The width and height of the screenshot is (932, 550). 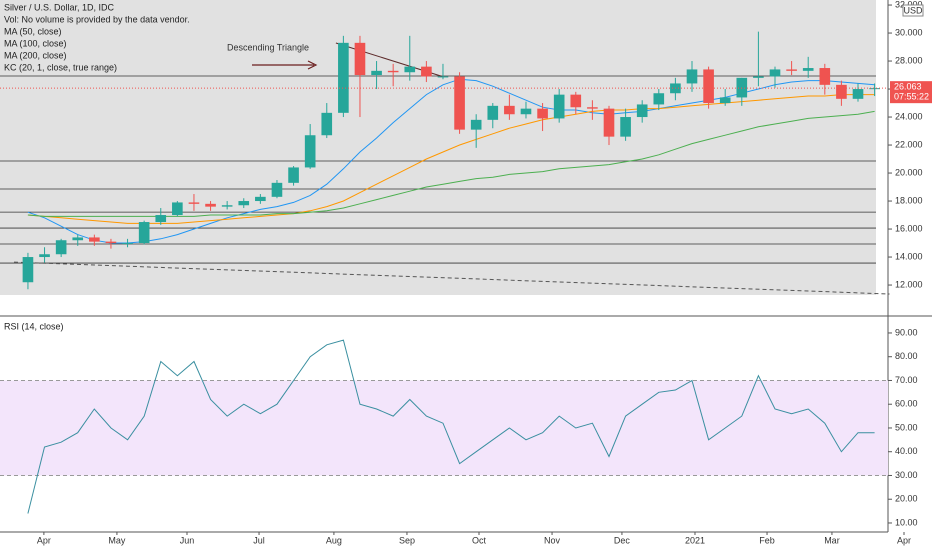 I want to click on y-tick-label: 80.00, so click(x=906, y=356).